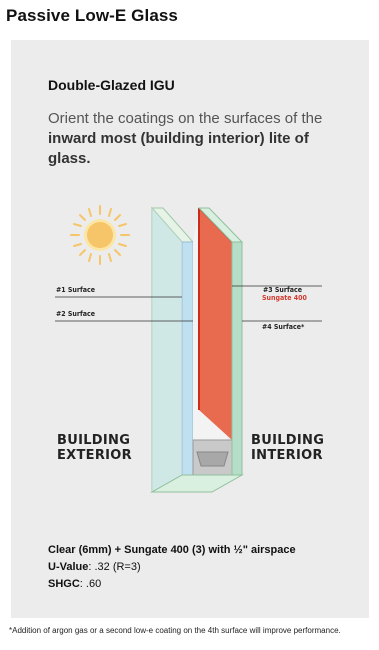  What do you see at coordinates (100, 235) in the screenshot?
I see `sun-icon` at bounding box center [100, 235].